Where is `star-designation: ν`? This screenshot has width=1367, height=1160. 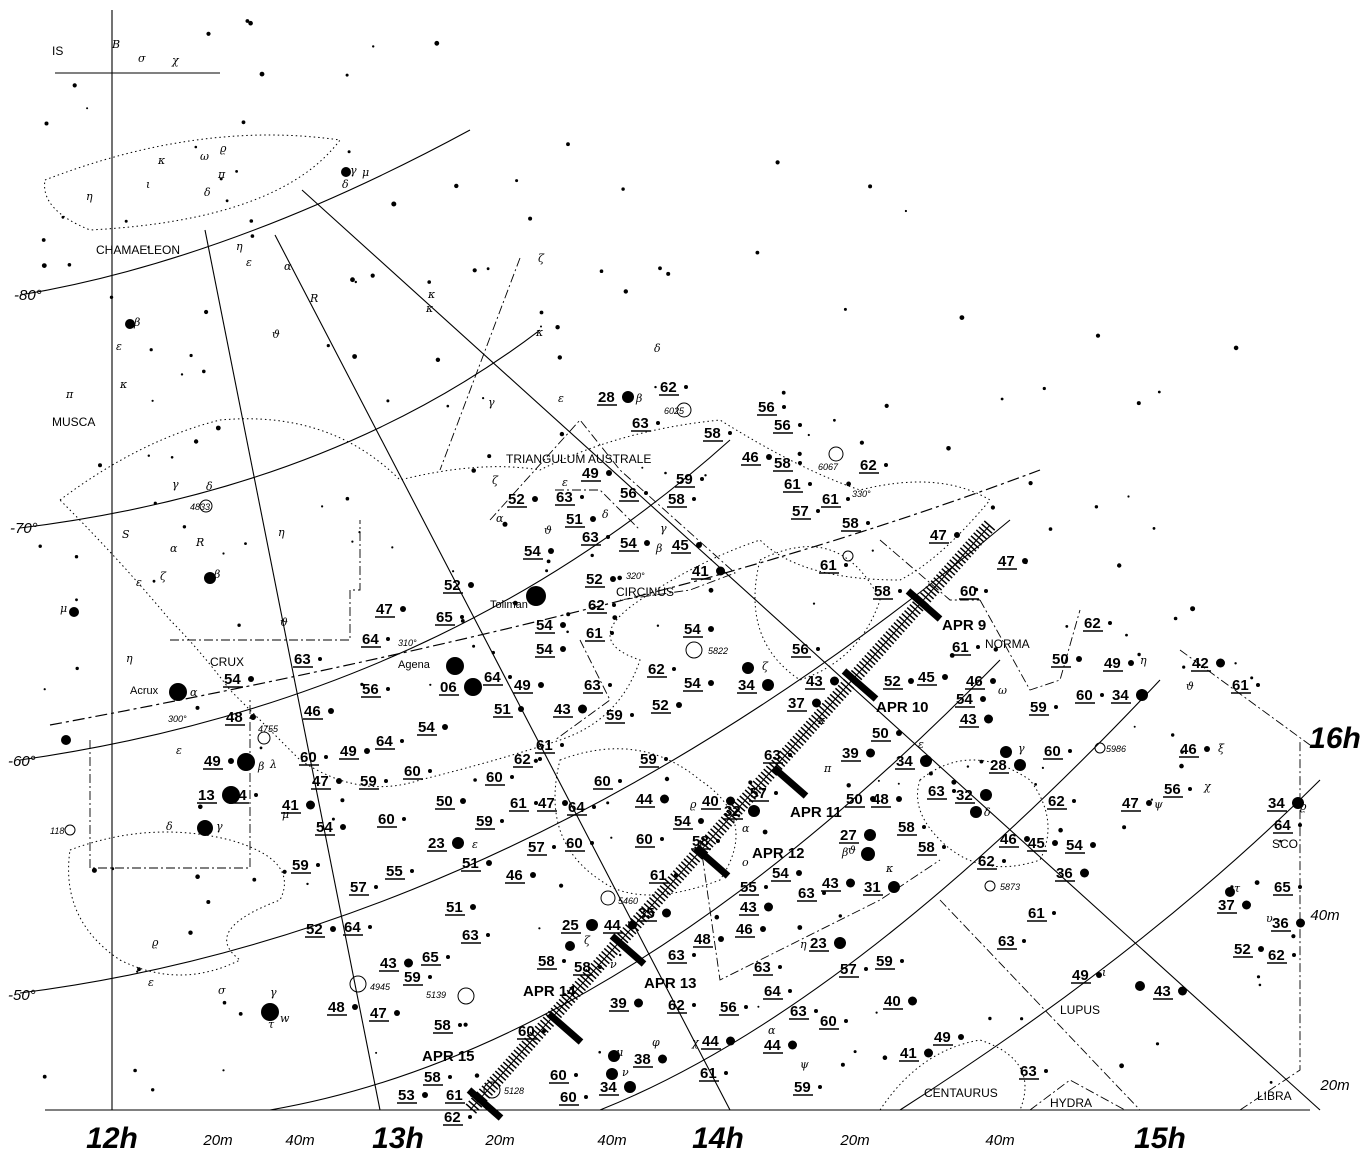
star-designation: ν is located at coordinates (625, 1072).